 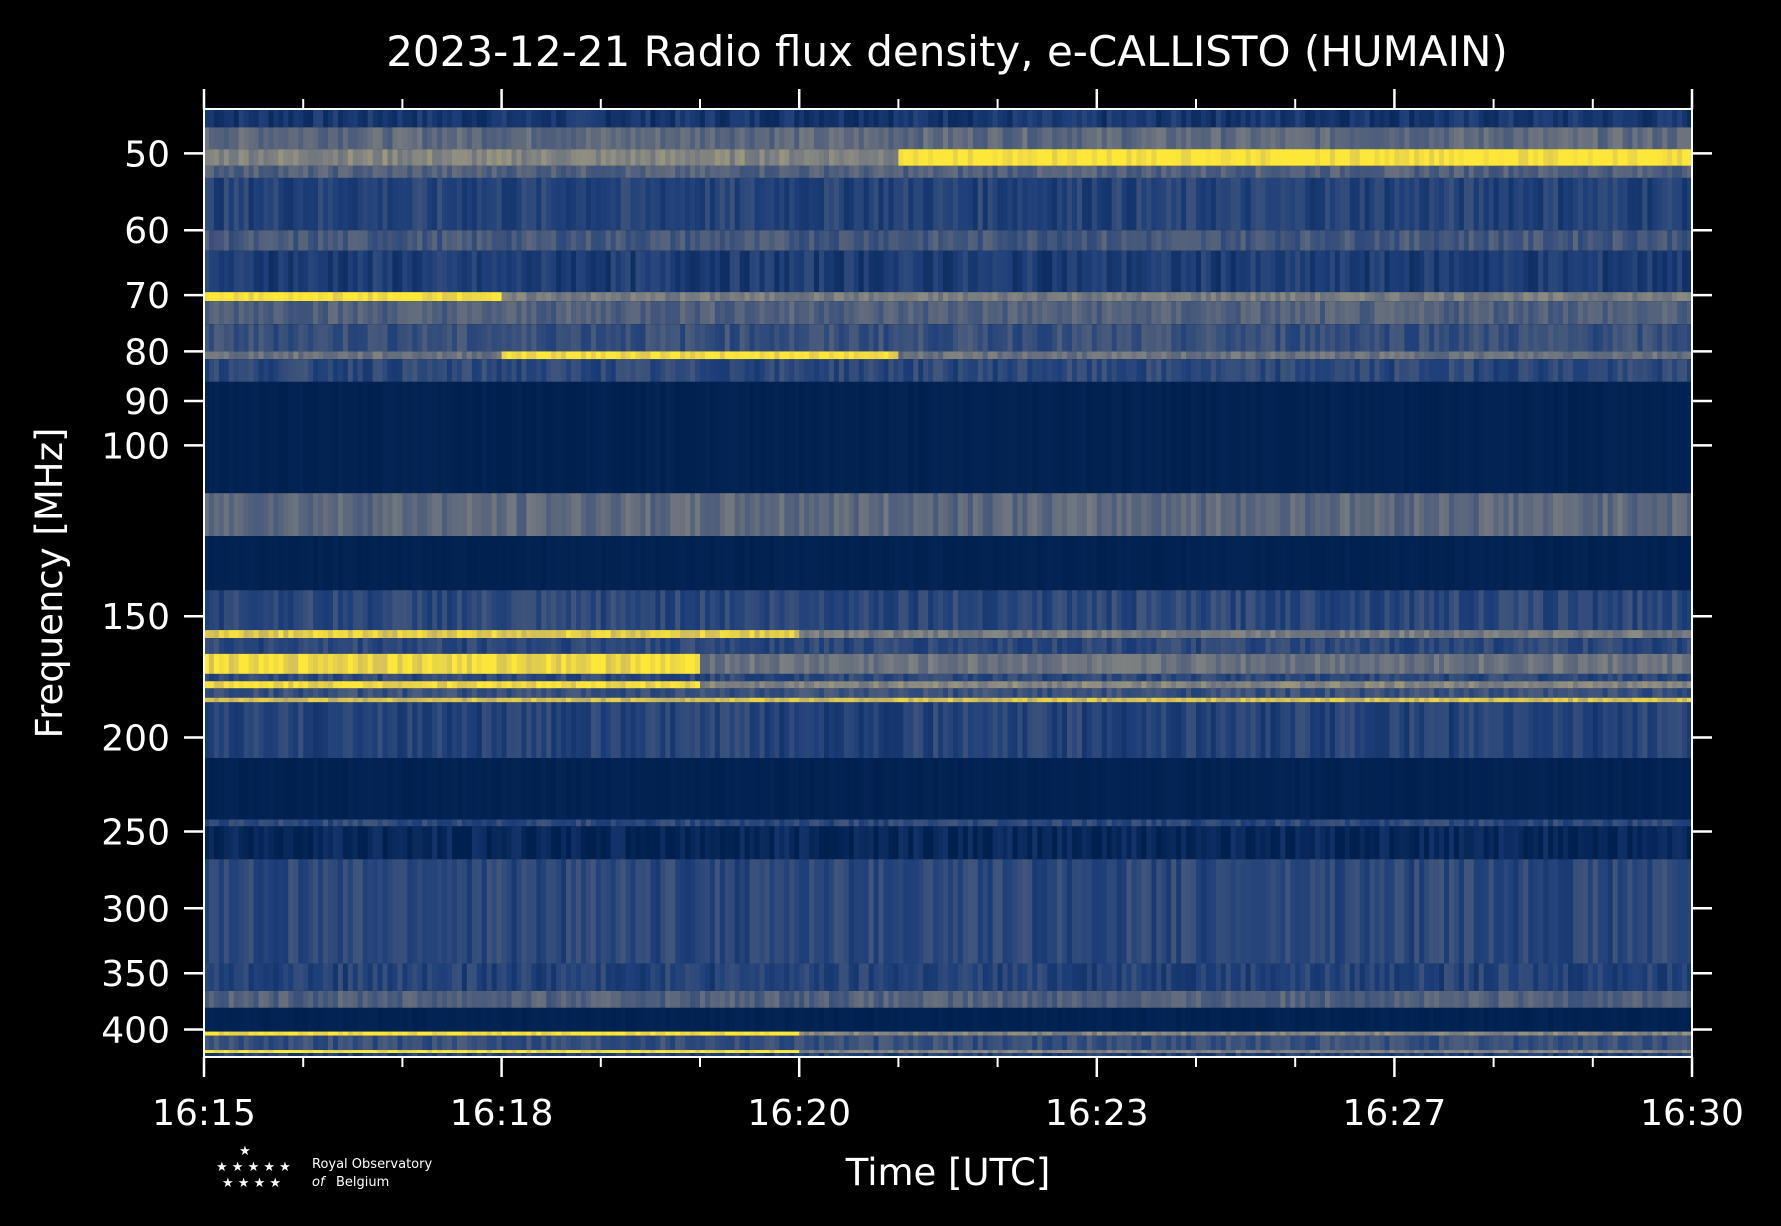 I want to click on heatmap-band, so click(x=948, y=157).